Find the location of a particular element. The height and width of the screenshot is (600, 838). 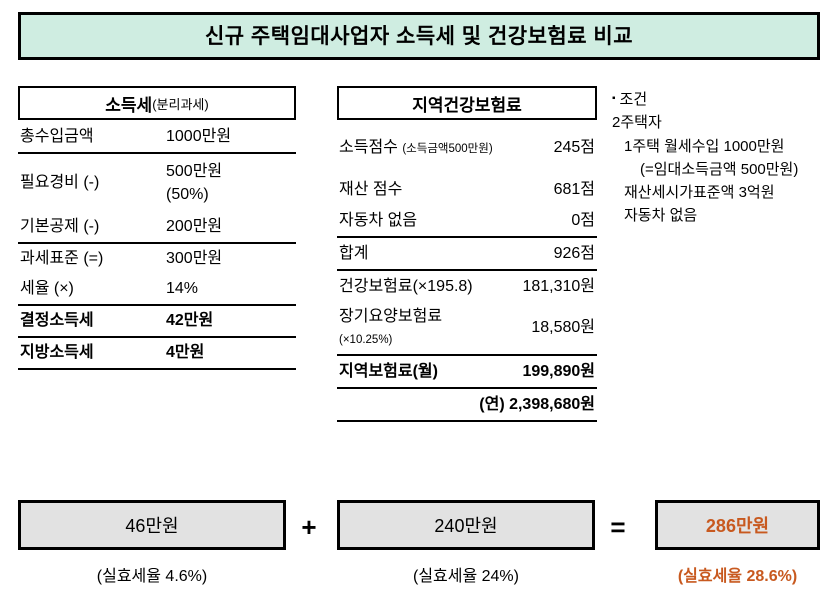

notes-heading-label: 조건 is located at coordinates (633, 99).